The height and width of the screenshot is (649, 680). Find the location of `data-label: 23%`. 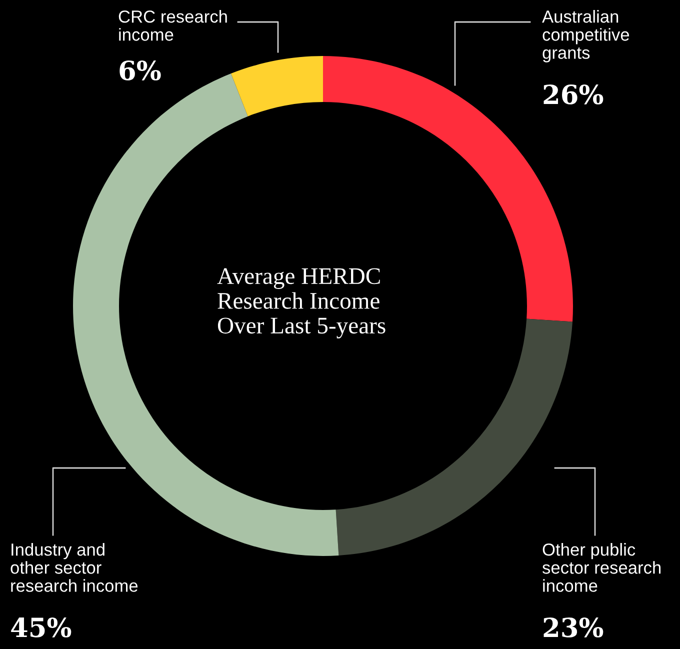

data-label: 23% is located at coordinates (574, 627).